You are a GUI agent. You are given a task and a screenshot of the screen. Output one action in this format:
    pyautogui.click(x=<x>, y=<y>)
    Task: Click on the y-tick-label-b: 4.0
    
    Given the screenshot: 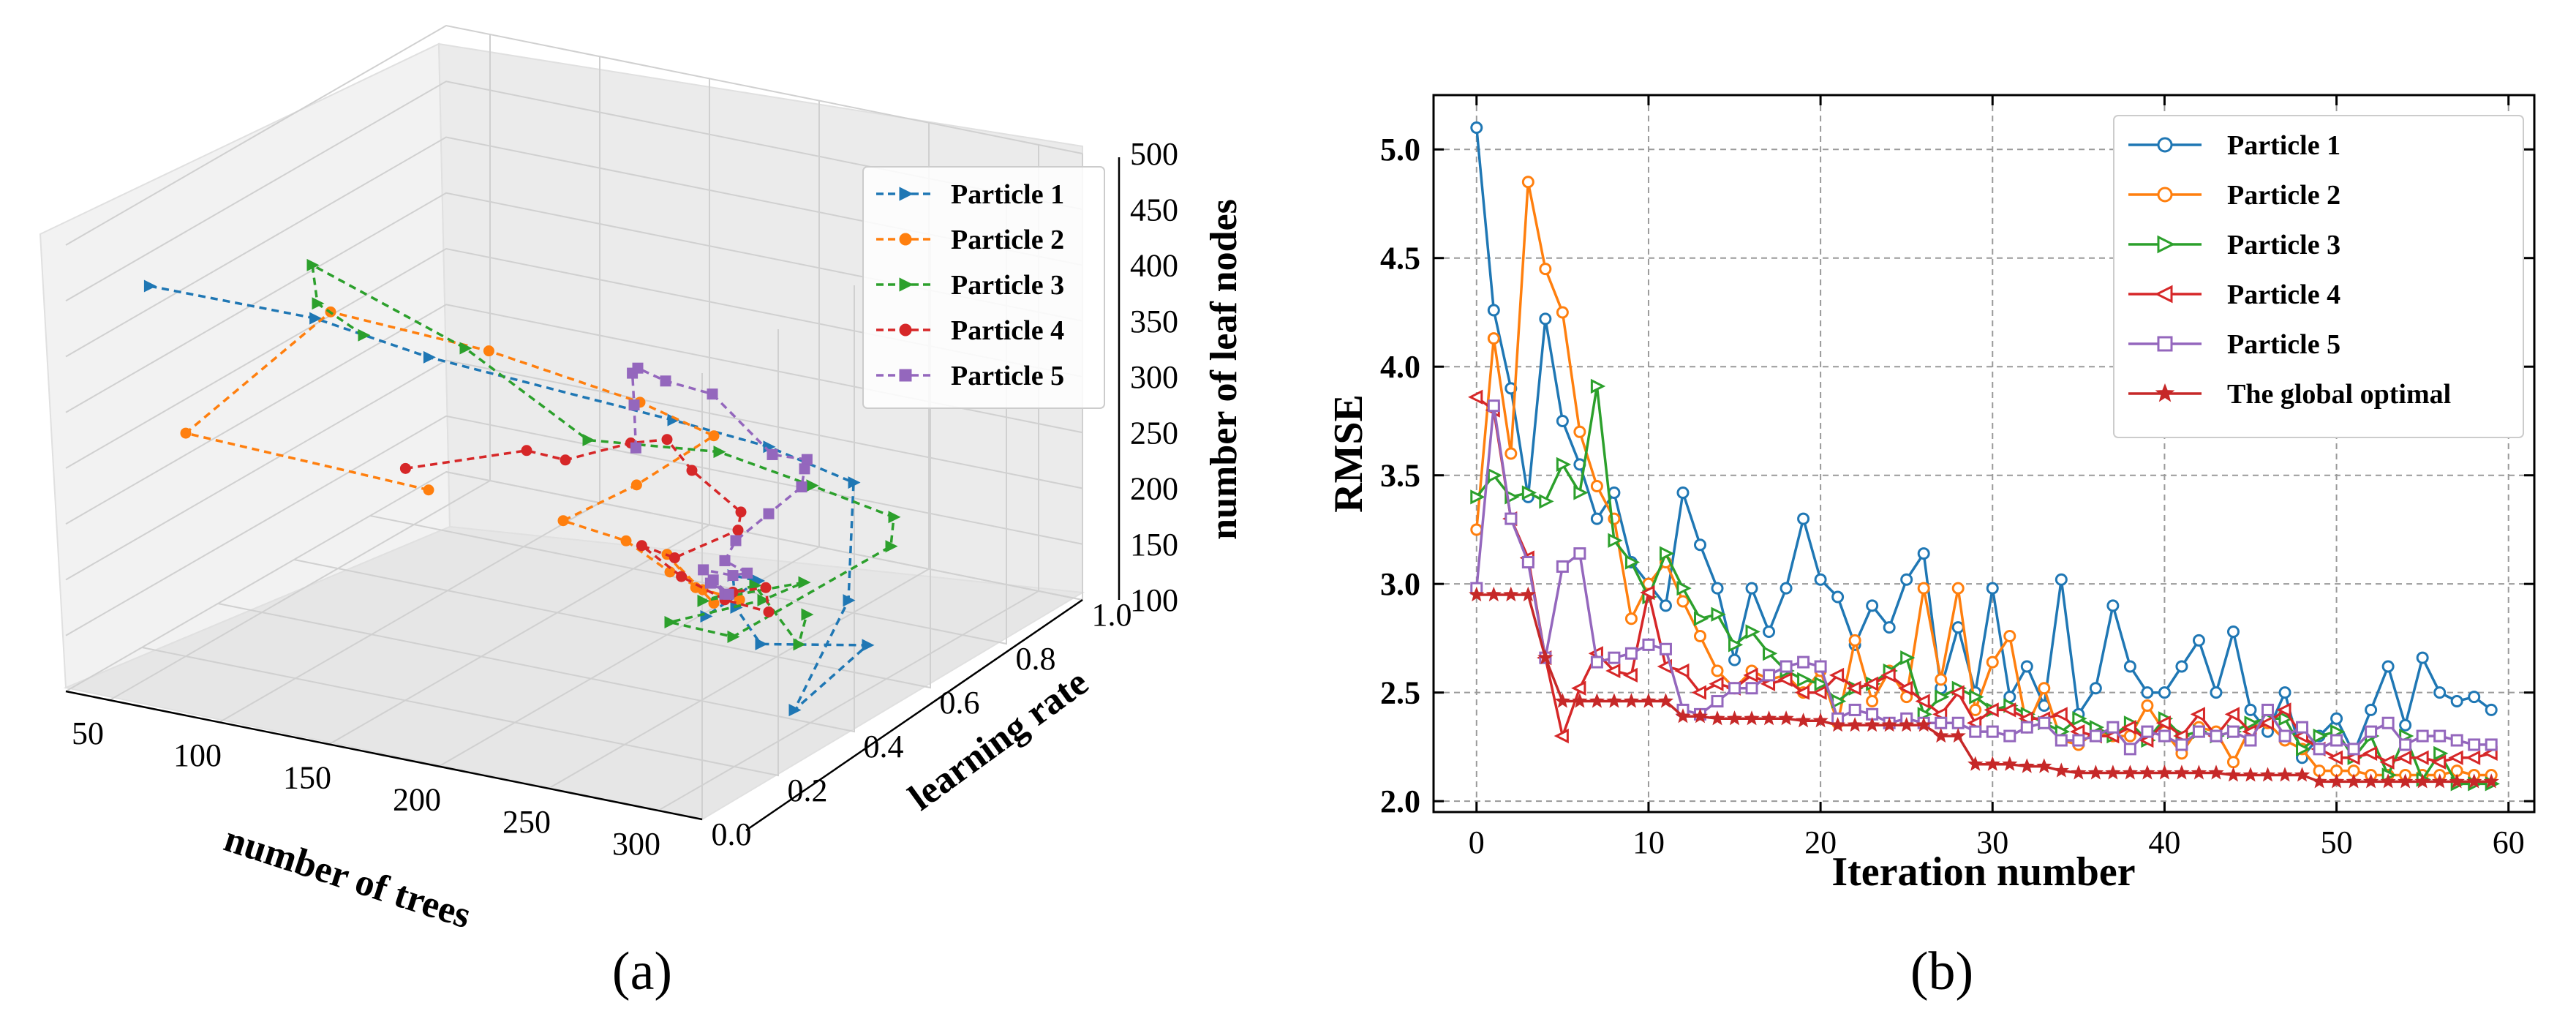 What is the action you would take?
    pyautogui.click(x=1400, y=367)
    